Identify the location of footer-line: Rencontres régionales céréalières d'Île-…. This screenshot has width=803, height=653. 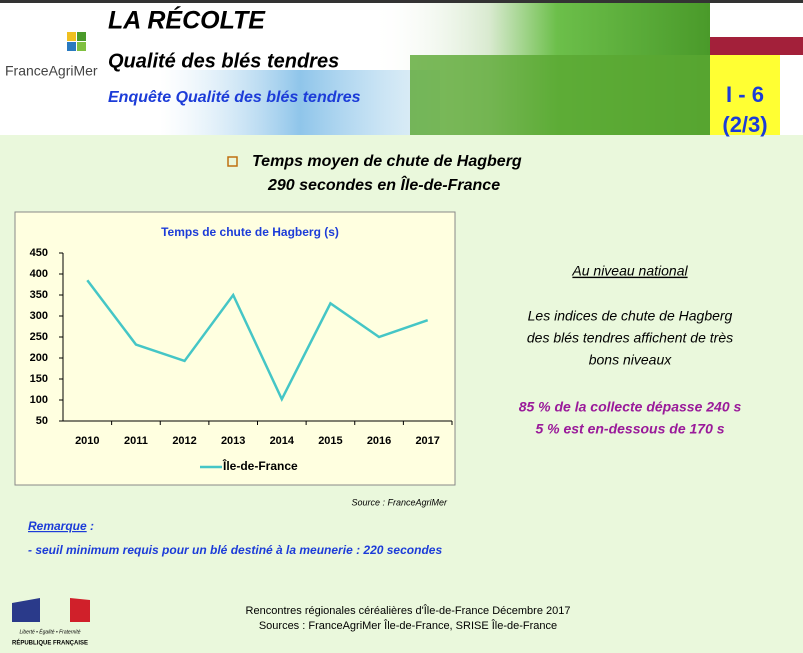
(408, 610).